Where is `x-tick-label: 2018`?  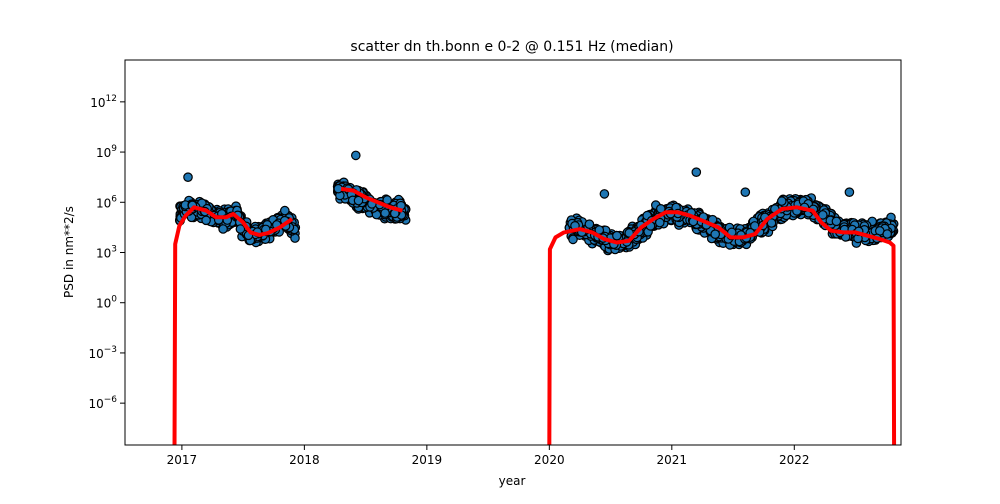 x-tick-label: 2018 is located at coordinates (304, 460).